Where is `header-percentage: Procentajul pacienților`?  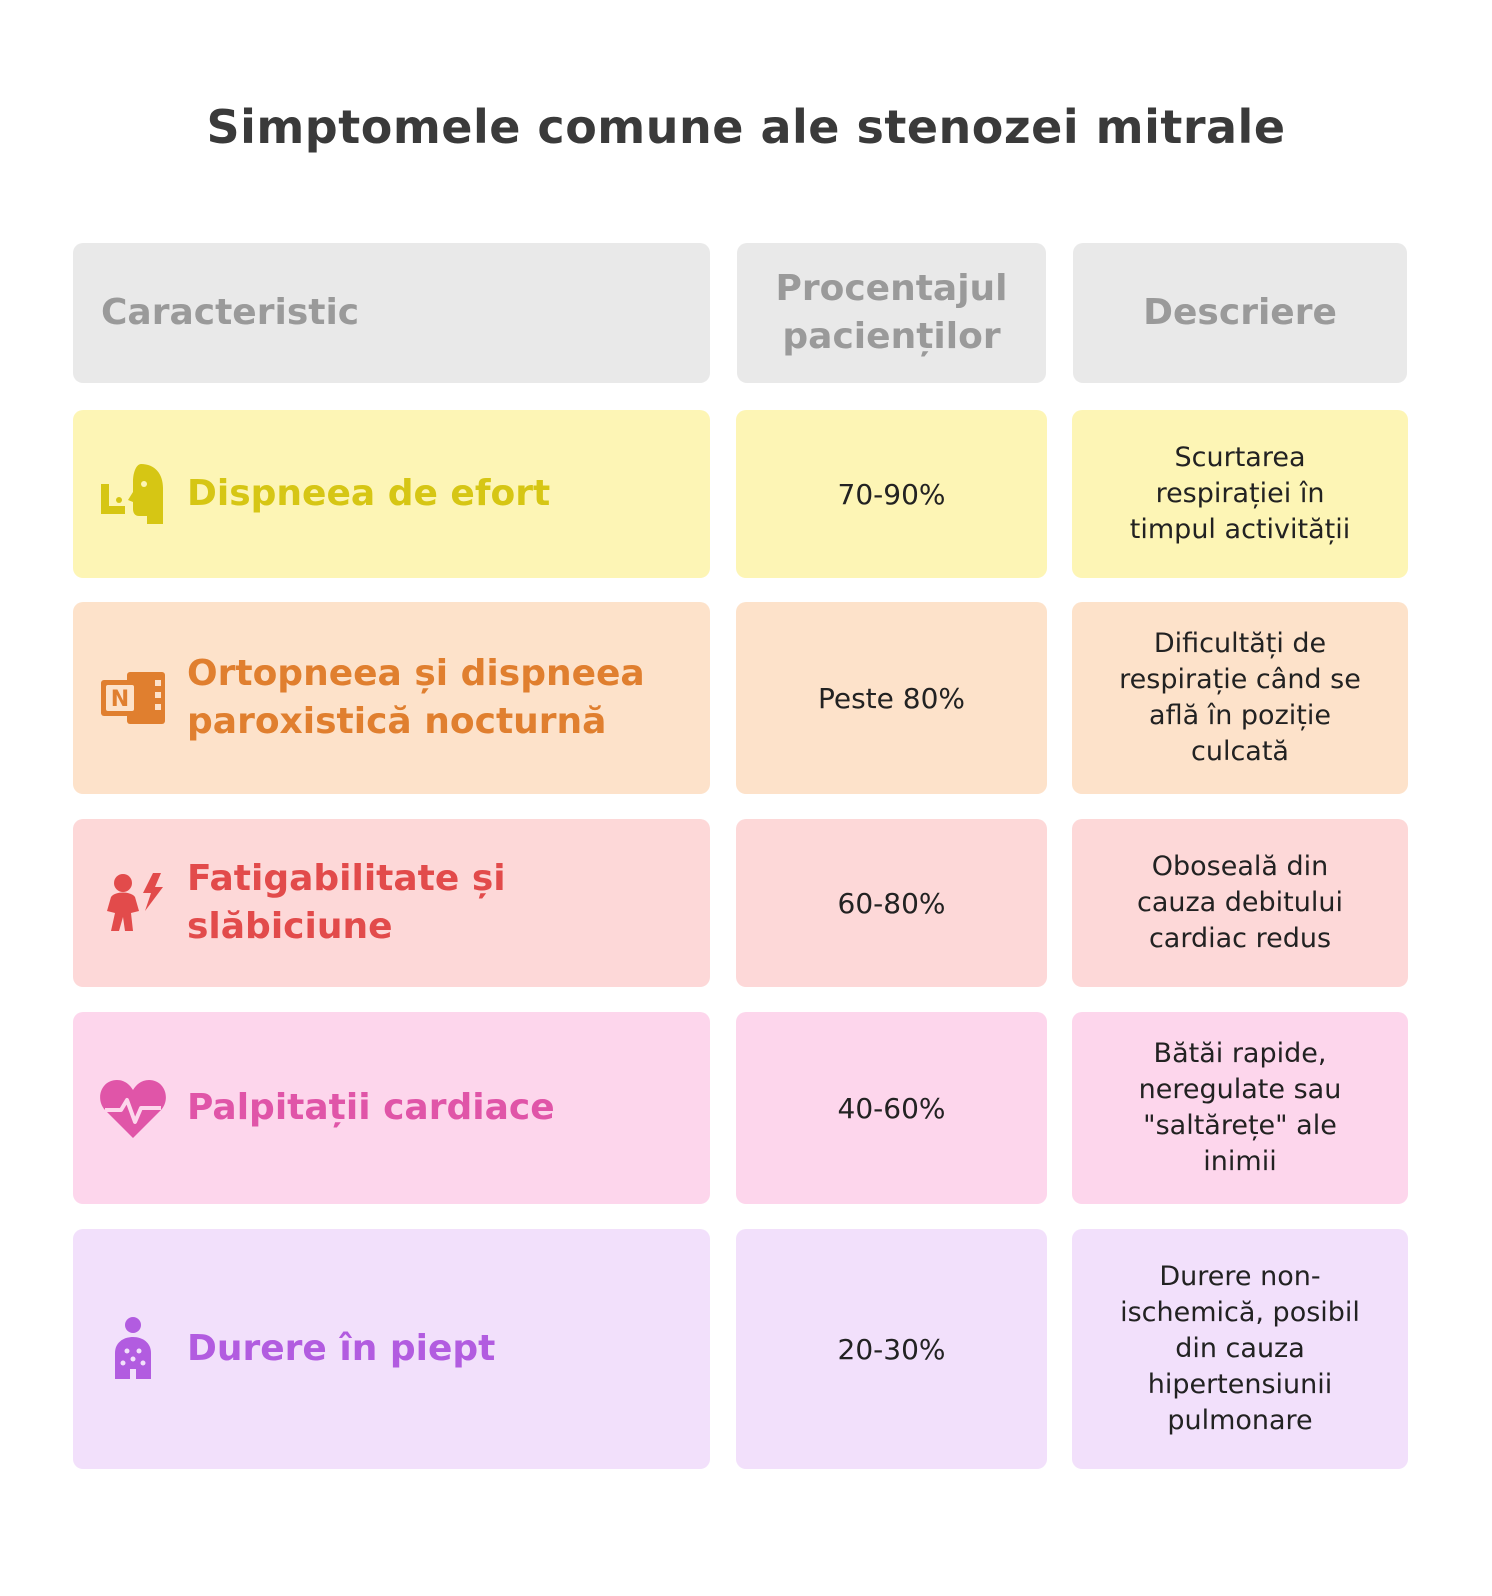 header-percentage: Procentajul pacienților is located at coordinates (891, 313).